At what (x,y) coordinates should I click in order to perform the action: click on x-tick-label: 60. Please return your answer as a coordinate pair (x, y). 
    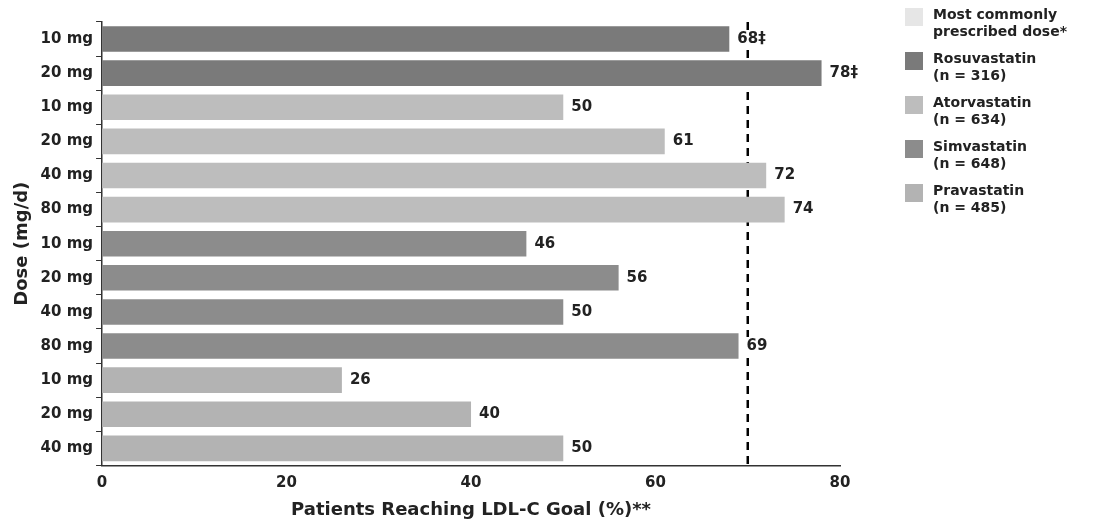
    Looking at the image, I should click on (655, 482).